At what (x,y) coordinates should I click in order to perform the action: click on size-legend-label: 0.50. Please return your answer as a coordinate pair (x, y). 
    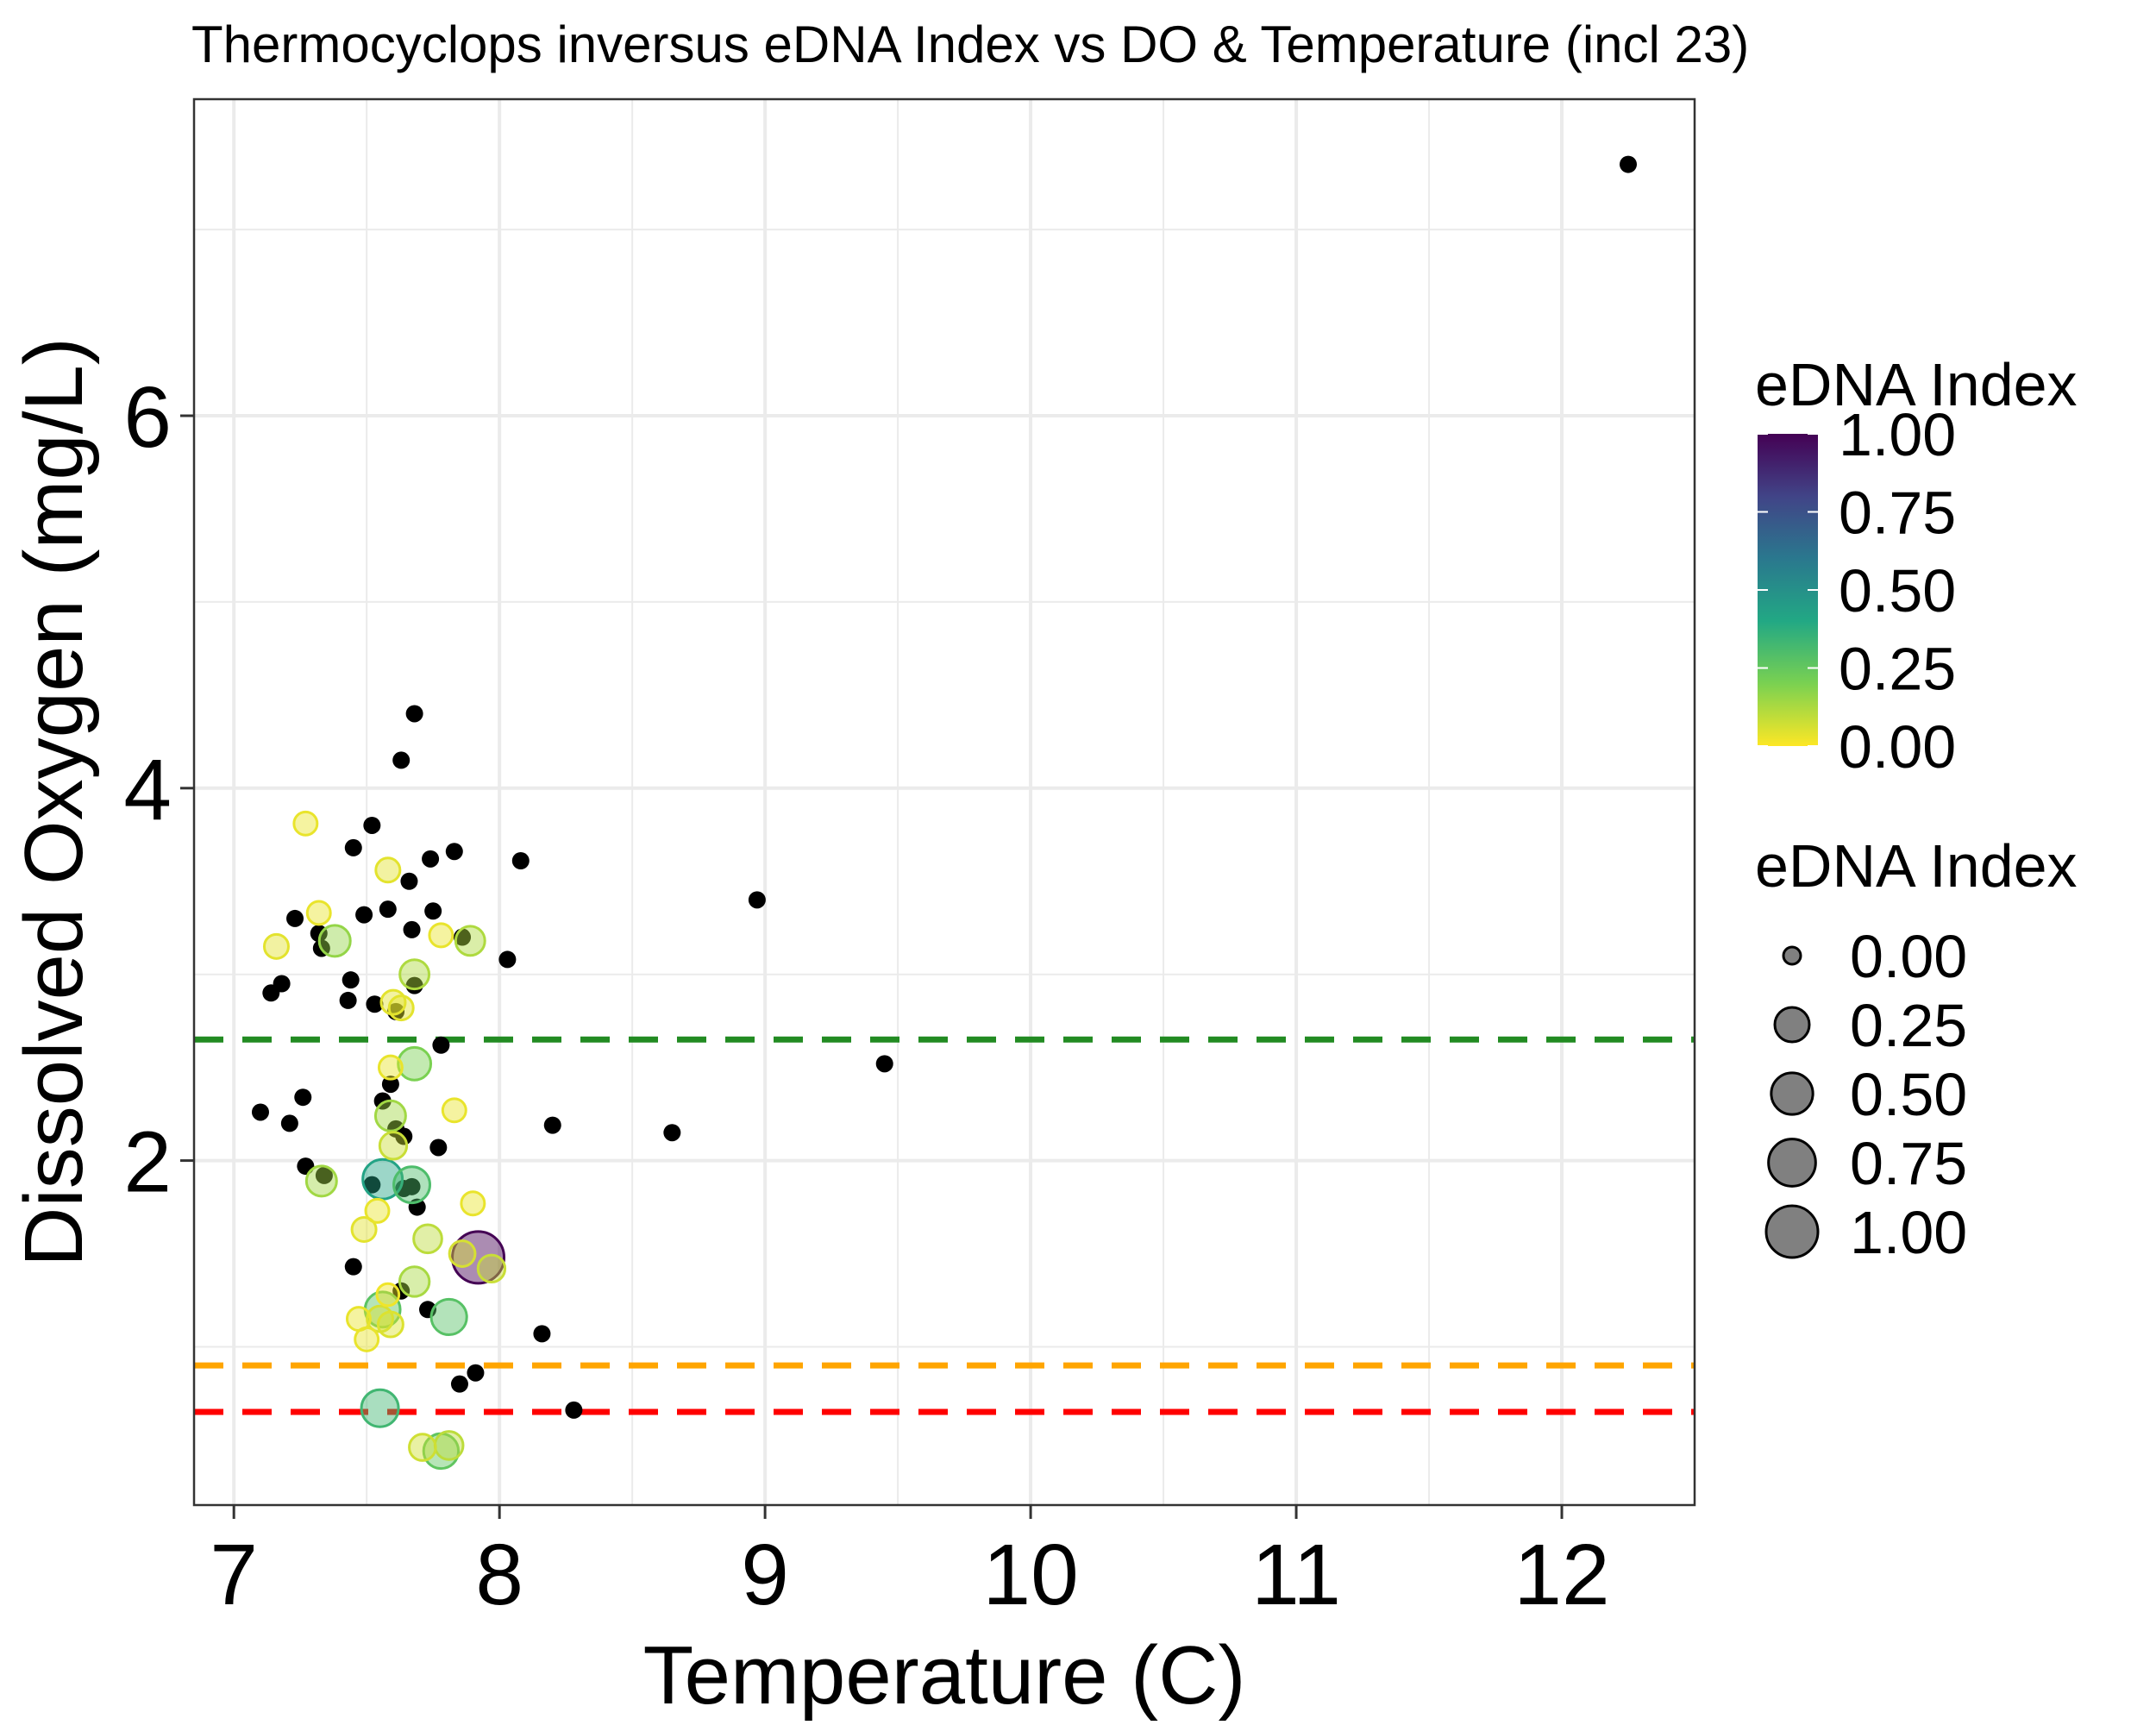
    Looking at the image, I should click on (1908, 1094).